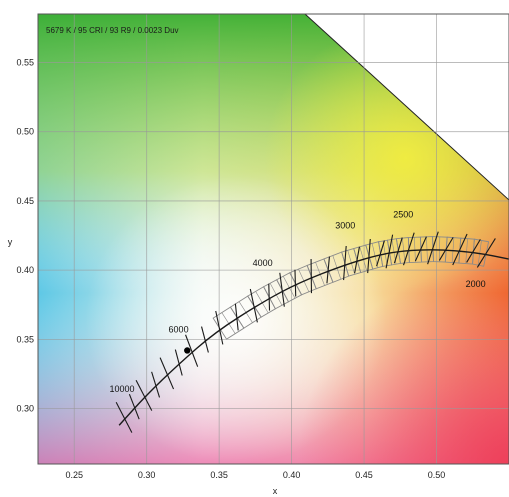 This screenshot has height=497, width=509. Describe the element at coordinates (403, 215) in the screenshot. I see `cct-label: 2500` at that location.